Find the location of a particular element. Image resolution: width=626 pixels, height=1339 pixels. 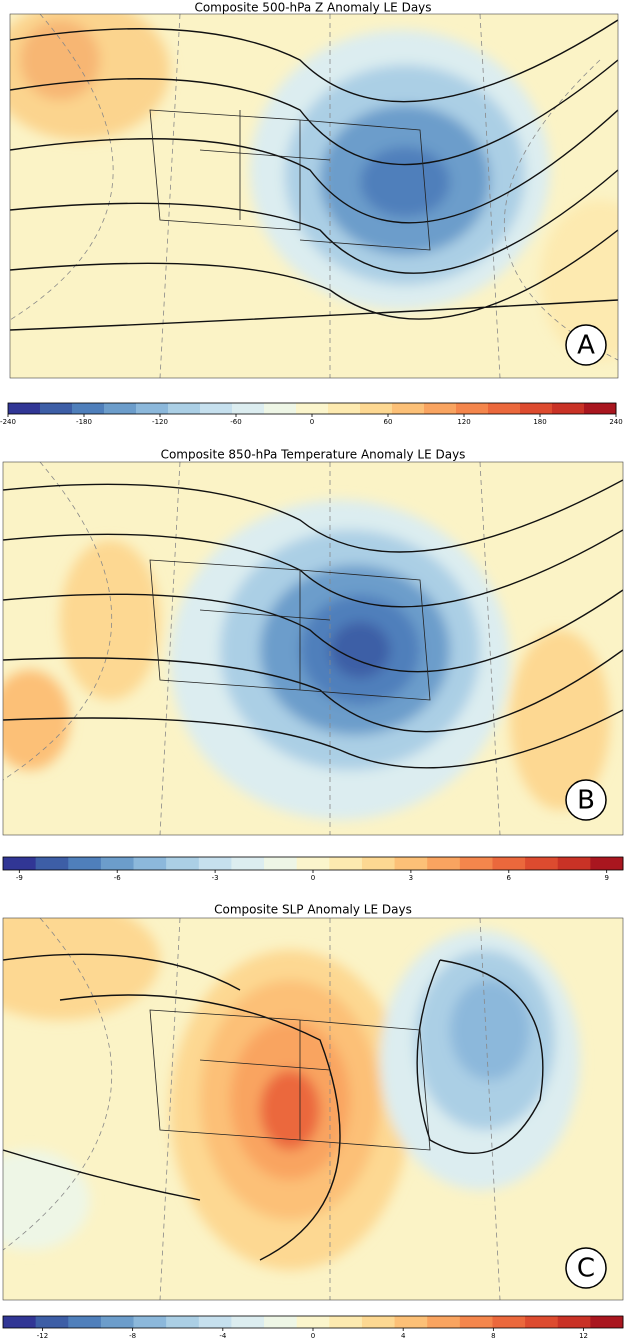

colorbar-tick-label: -8 is located at coordinates (132, 1335).